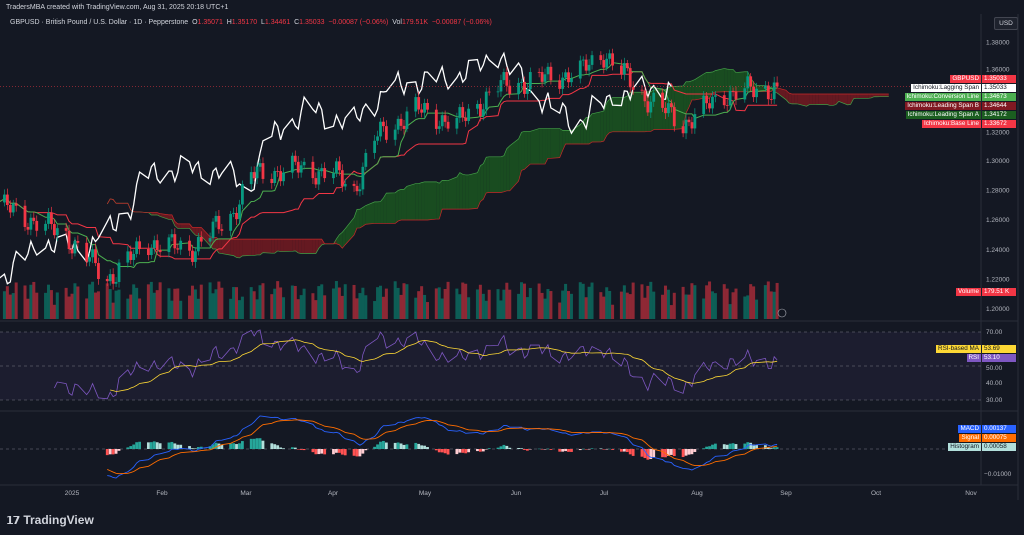 Image resolution: width=1024 pixels, height=535 pixels. What do you see at coordinates (444, 365) in the screenshot?
I see `rsi-ma-line` at bounding box center [444, 365].